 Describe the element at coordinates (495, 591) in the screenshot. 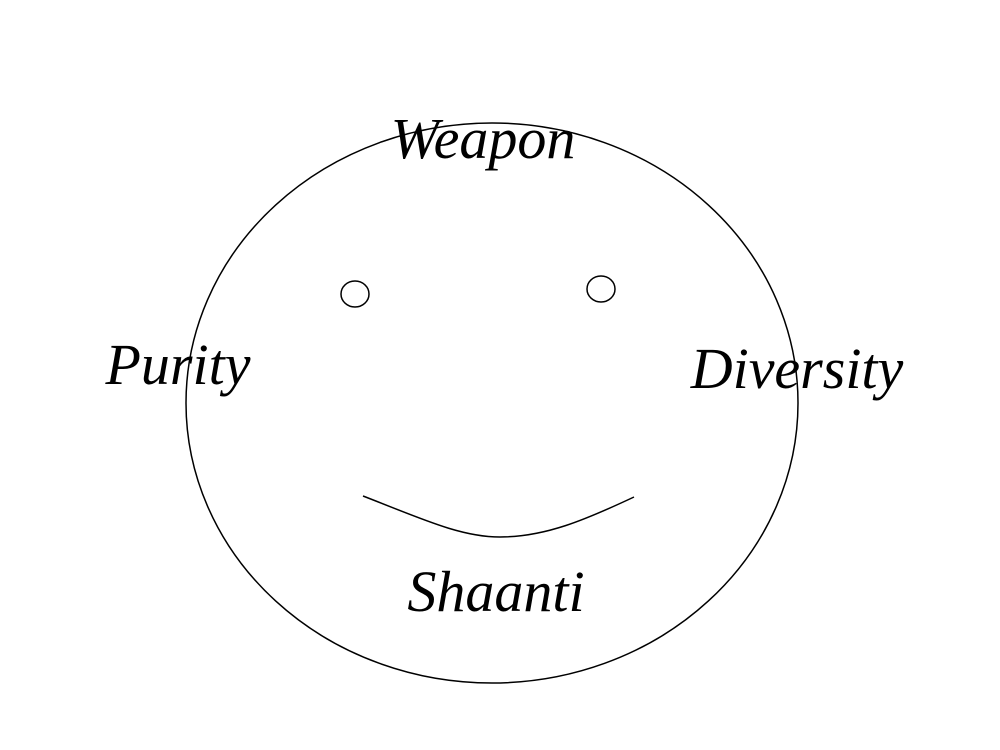

I see `label-bottom: Shaanti` at that location.